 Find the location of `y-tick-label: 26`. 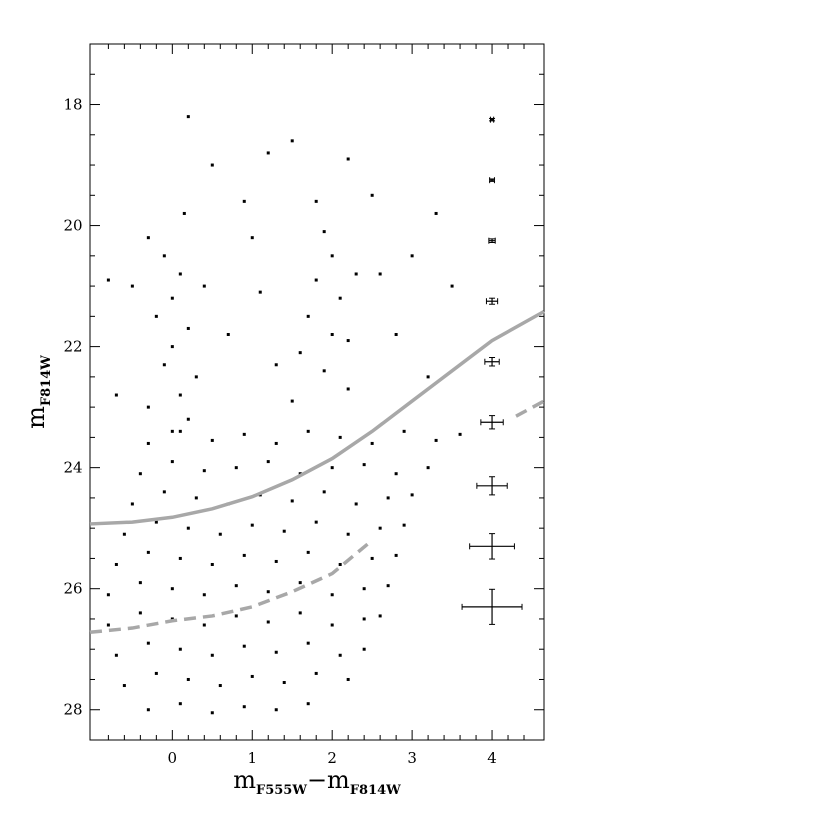

y-tick-label: 26 is located at coordinates (72, 589).